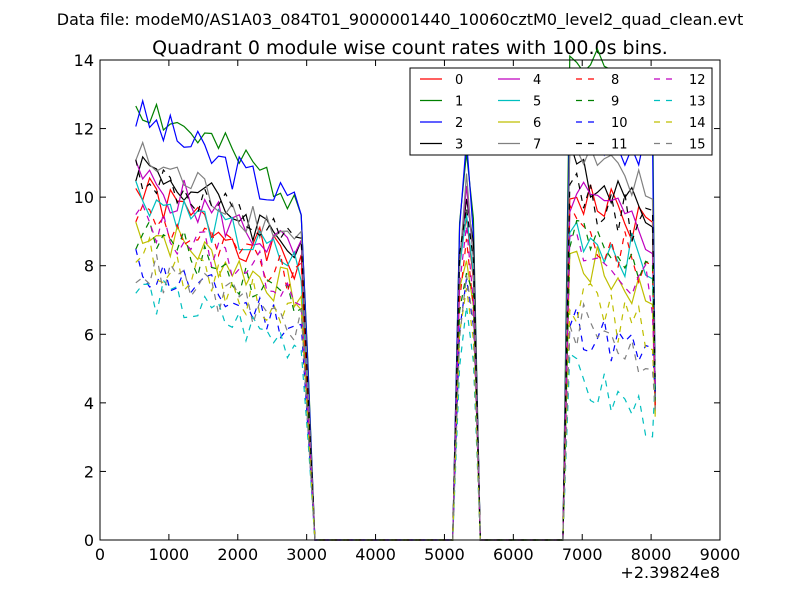  What do you see at coordinates (537, 102) in the screenshot?
I see `legend-label-5: 5` at bounding box center [537, 102].